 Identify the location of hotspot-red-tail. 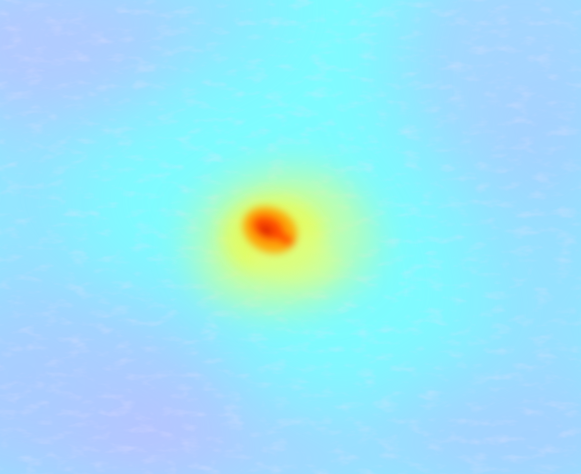
(285, 239).